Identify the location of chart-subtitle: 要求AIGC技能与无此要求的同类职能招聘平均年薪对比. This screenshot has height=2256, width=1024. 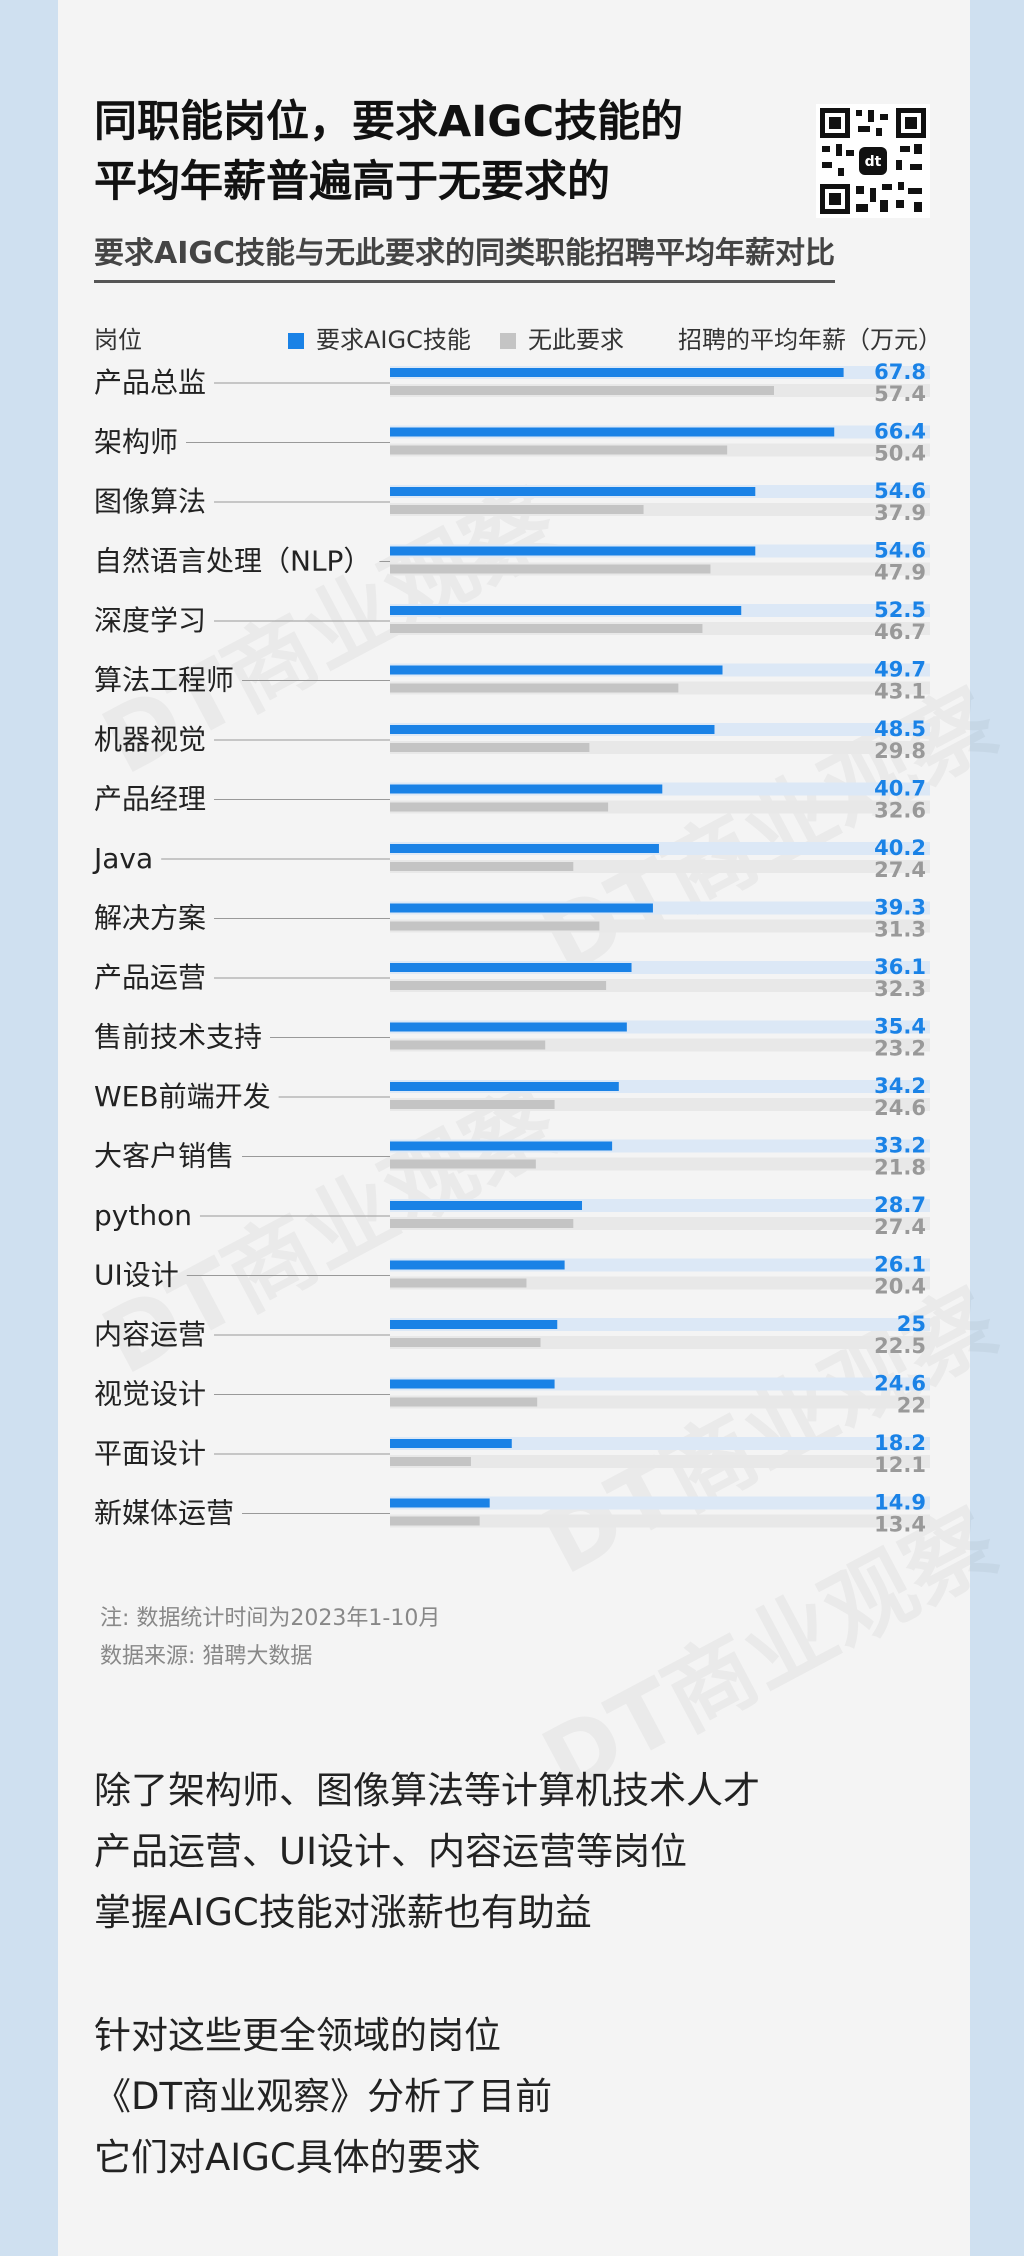
(465, 255).